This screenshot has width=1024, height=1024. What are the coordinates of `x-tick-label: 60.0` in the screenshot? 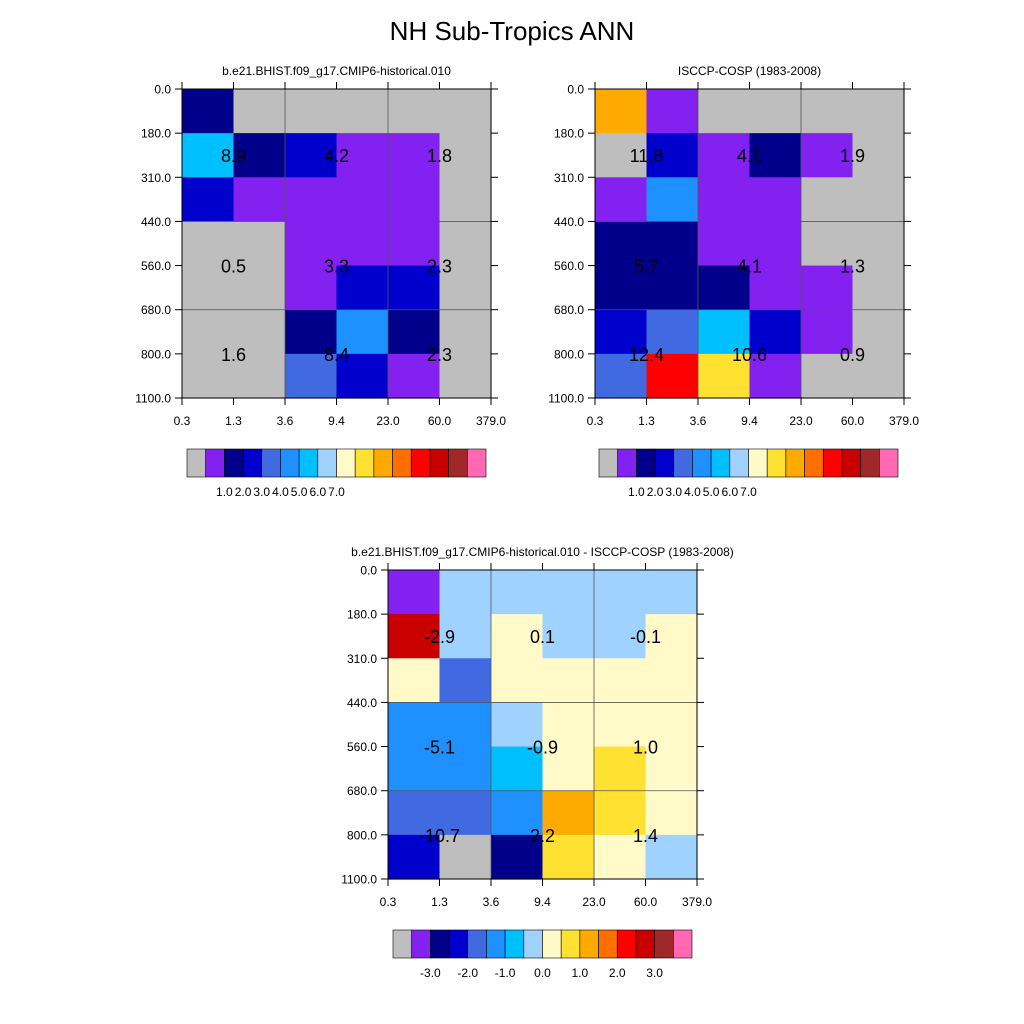 It's located at (646, 902).